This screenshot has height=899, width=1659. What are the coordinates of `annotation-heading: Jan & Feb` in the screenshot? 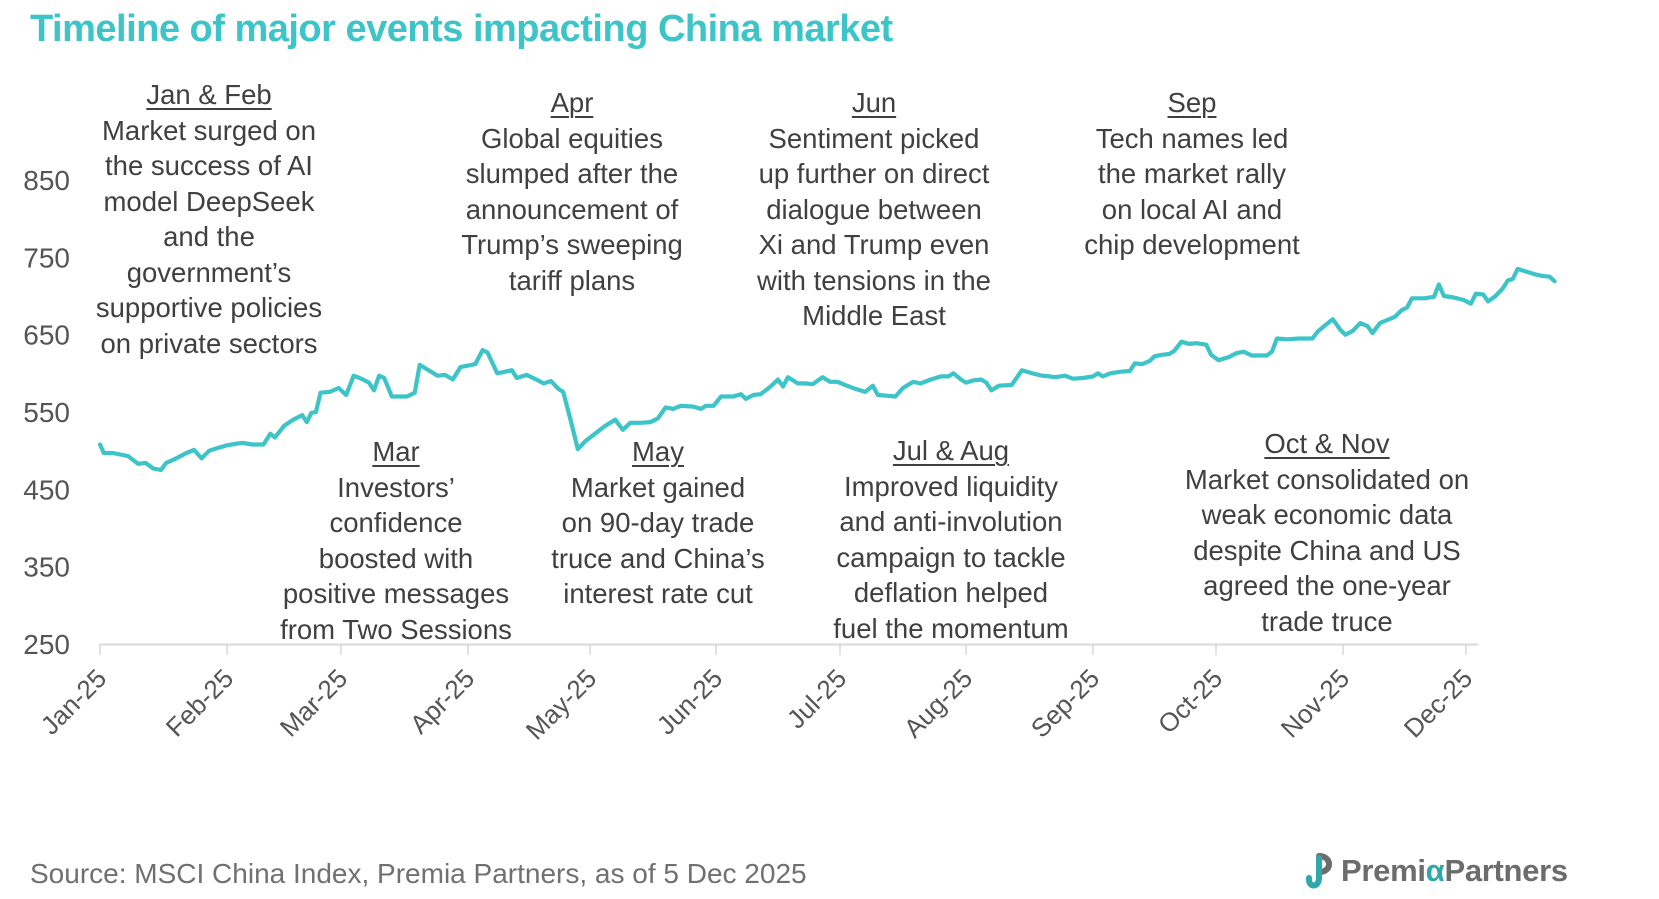 It's located at (209, 94).